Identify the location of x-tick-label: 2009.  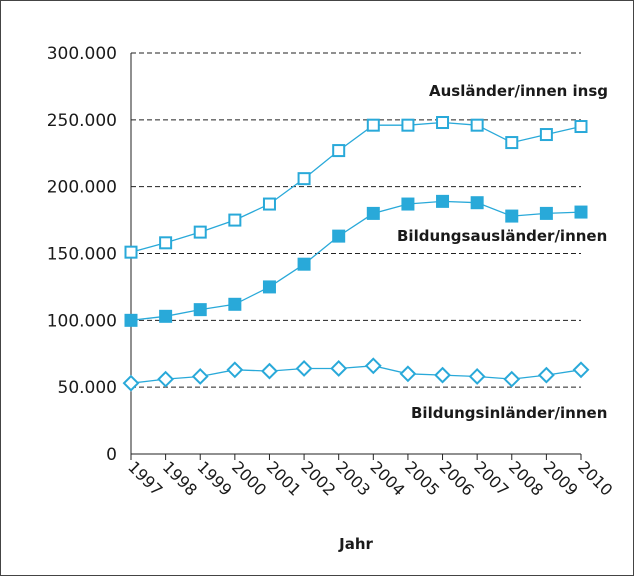
(561, 478).